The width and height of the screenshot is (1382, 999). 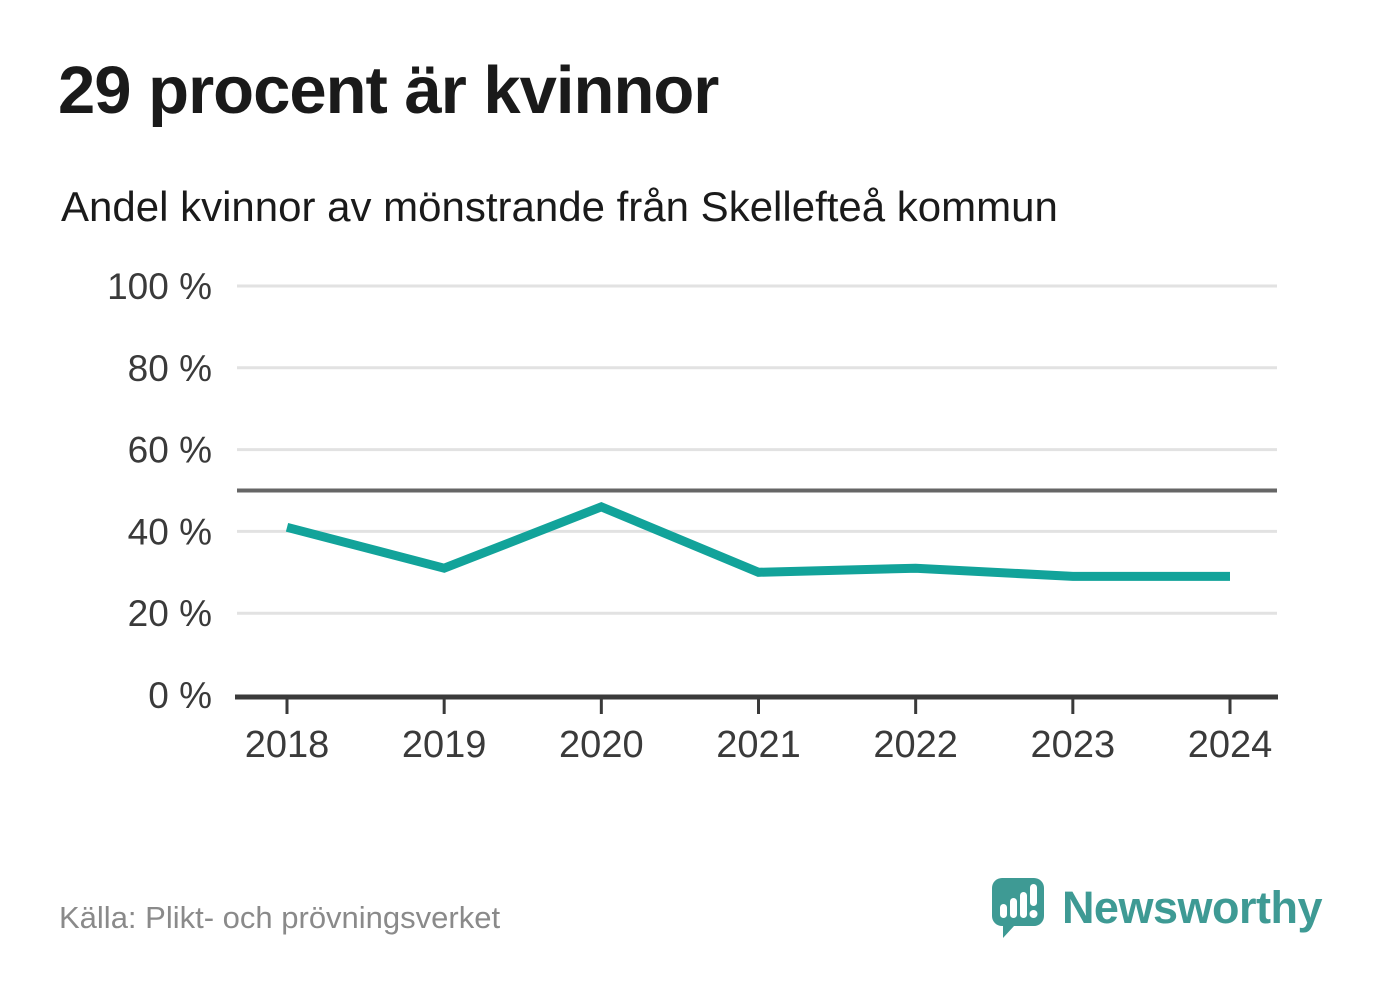 I want to click on y-tick-label: 80 %, so click(x=170, y=368).